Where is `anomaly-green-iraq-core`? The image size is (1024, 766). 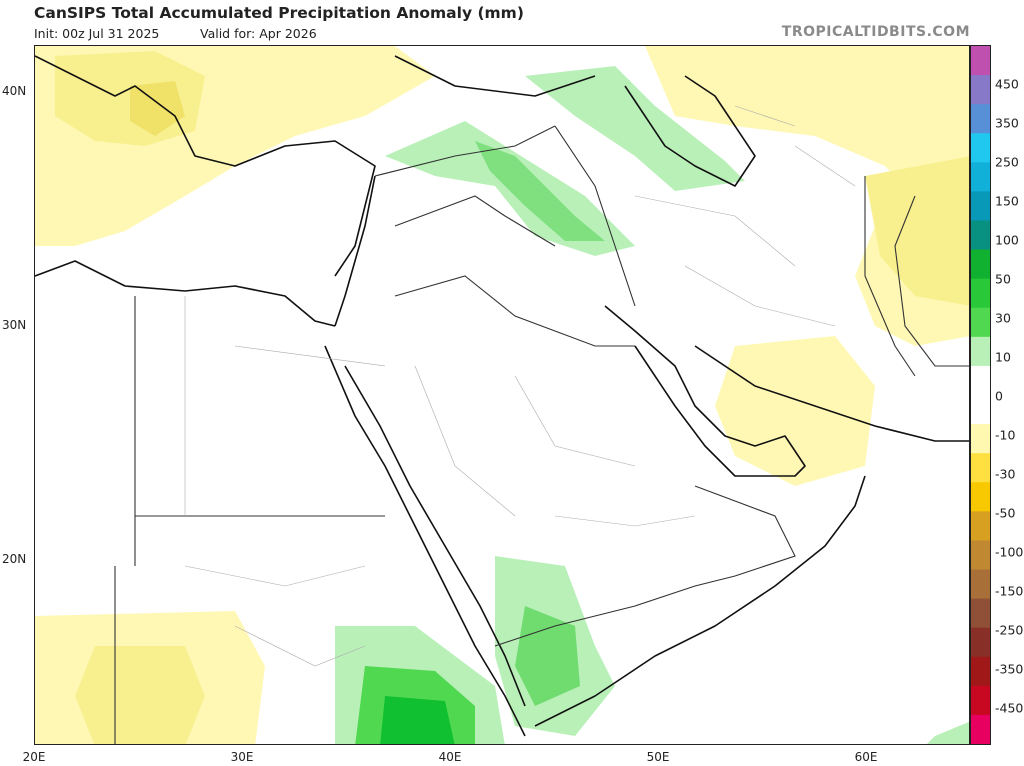 anomaly-green-iraq-core is located at coordinates (540, 191).